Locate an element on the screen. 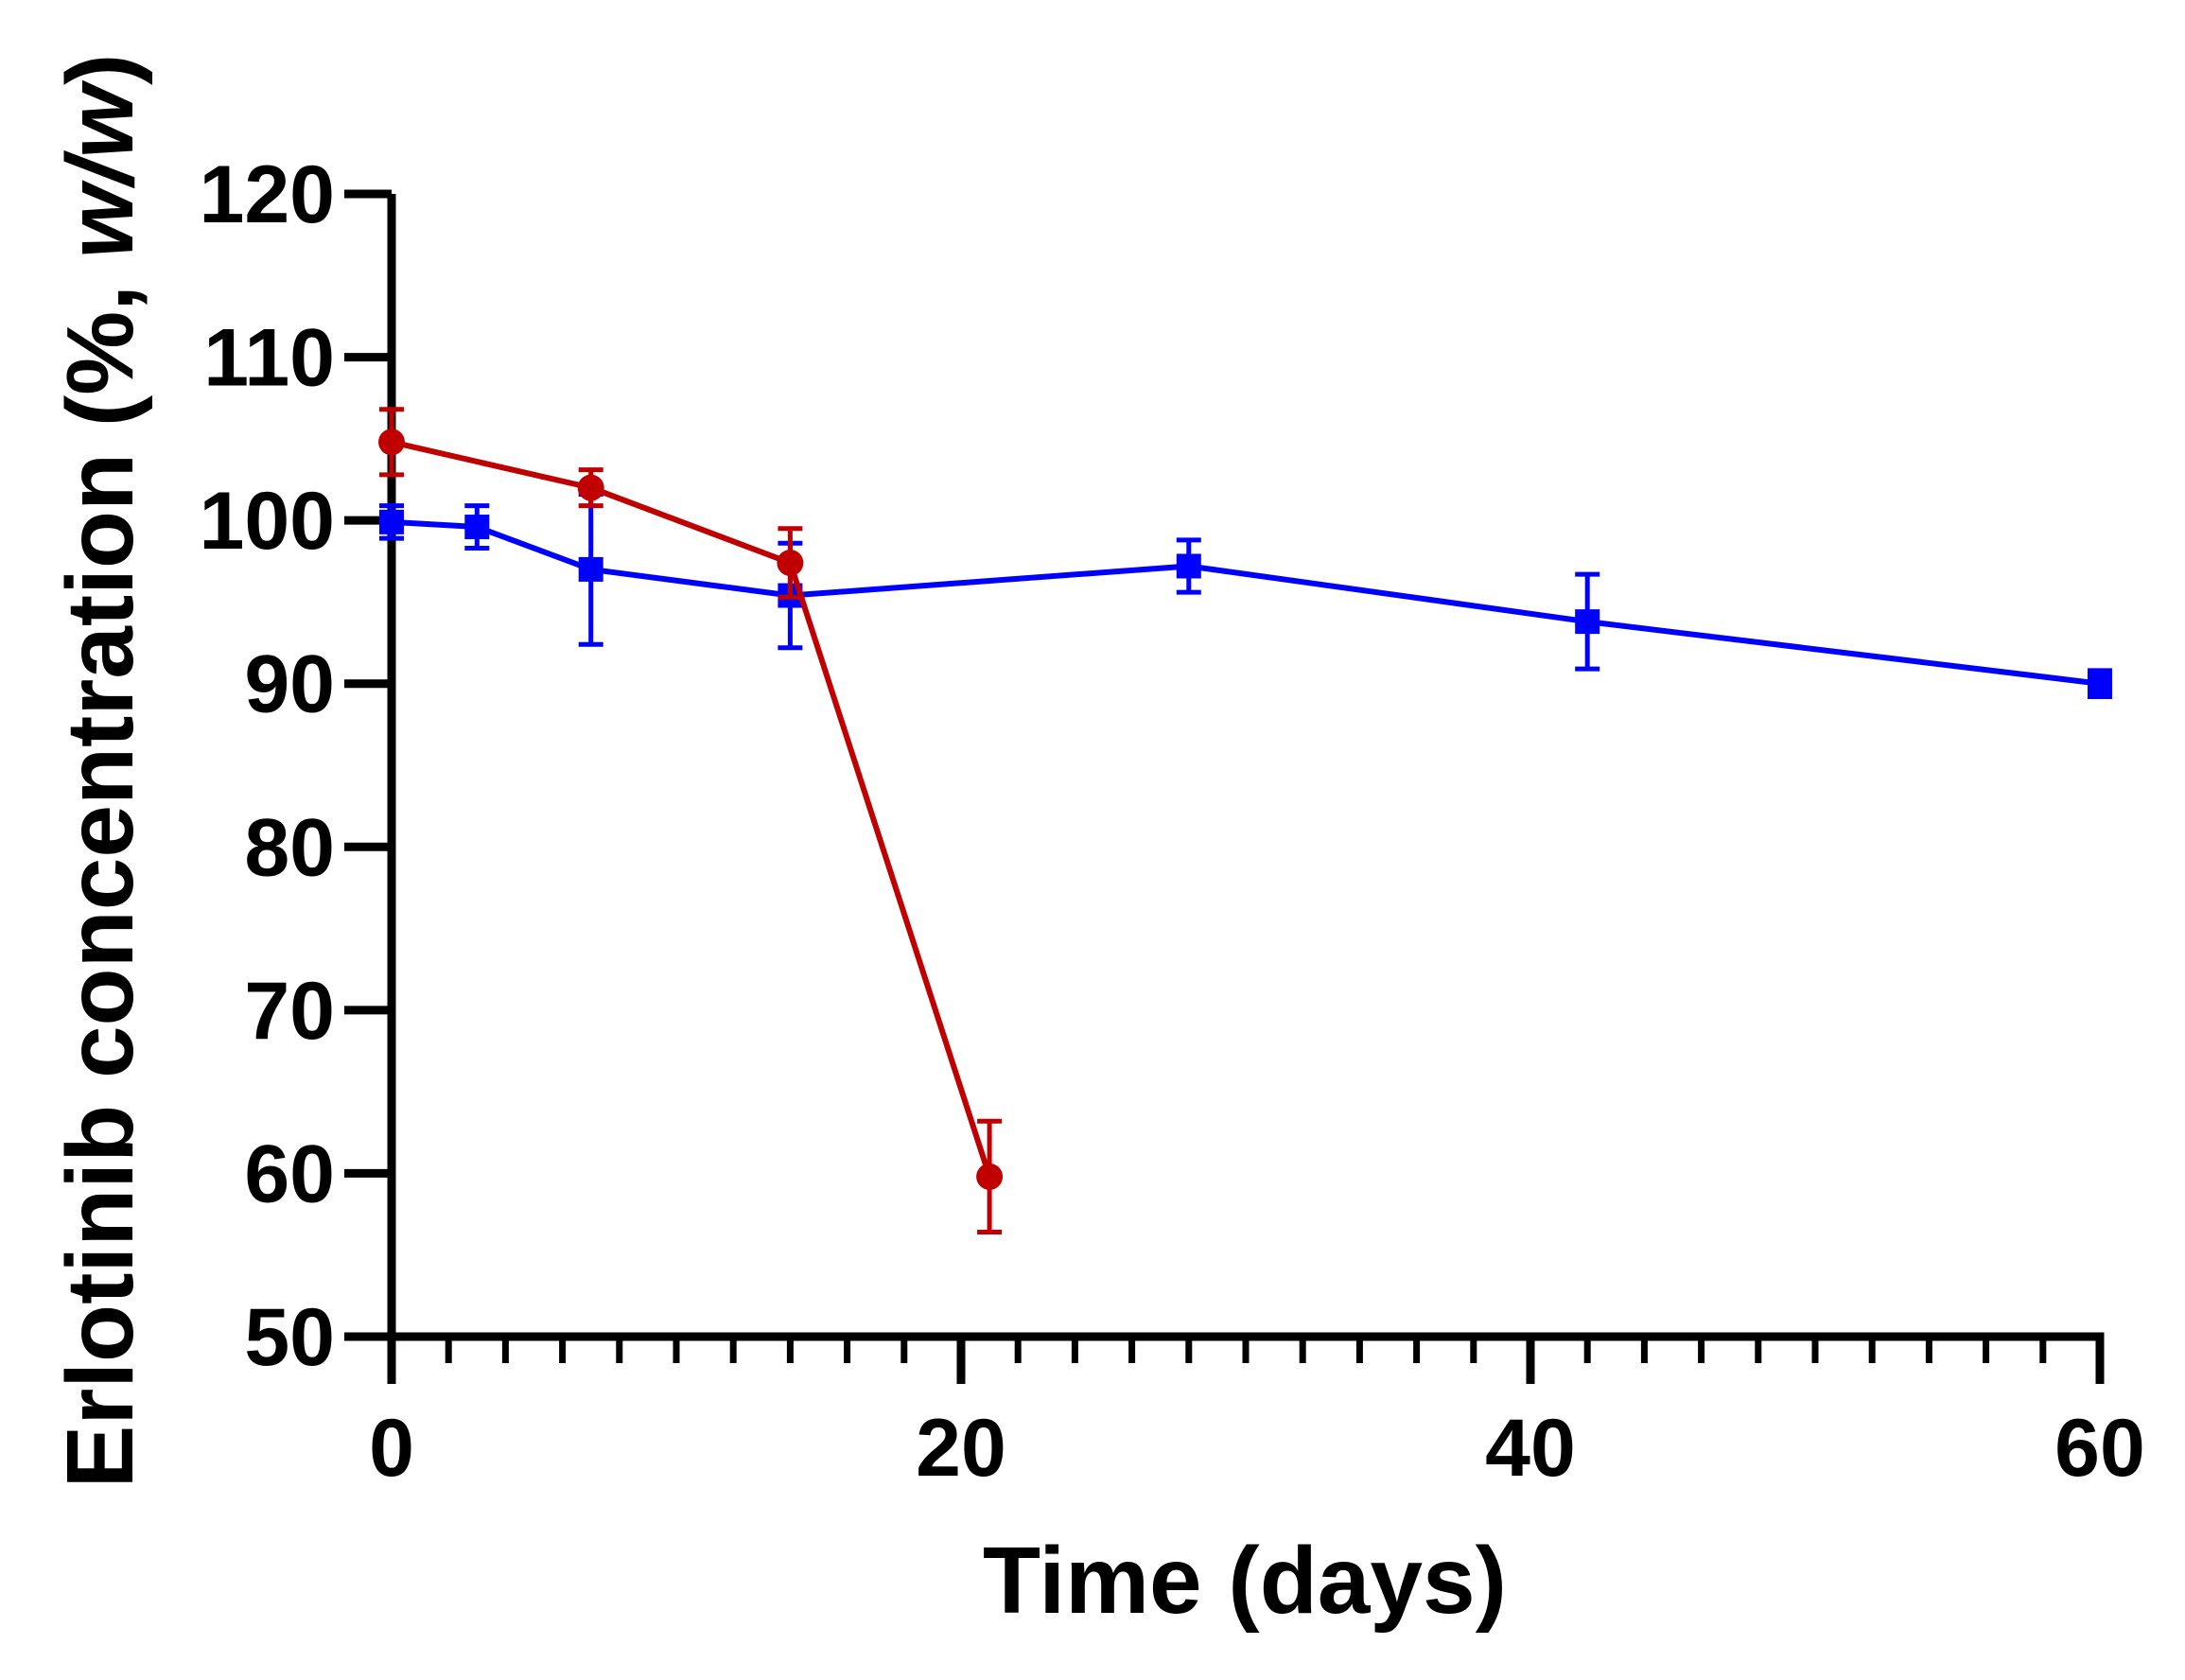 The image size is (2185, 1680). x-axis-title: Time (days) is located at coordinates (1245, 1581).